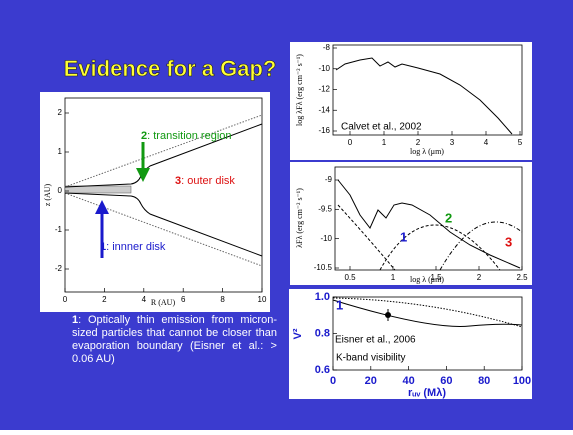  What do you see at coordinates (59, 229) in the screenshot?
I see `y-tick-label: -1` at bounding box center [59, 229].